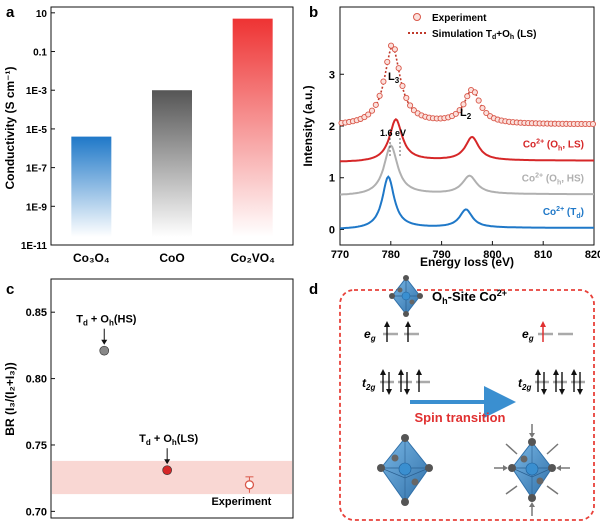  I want to click on t2g-level-right: t2g, so click(551, 382).